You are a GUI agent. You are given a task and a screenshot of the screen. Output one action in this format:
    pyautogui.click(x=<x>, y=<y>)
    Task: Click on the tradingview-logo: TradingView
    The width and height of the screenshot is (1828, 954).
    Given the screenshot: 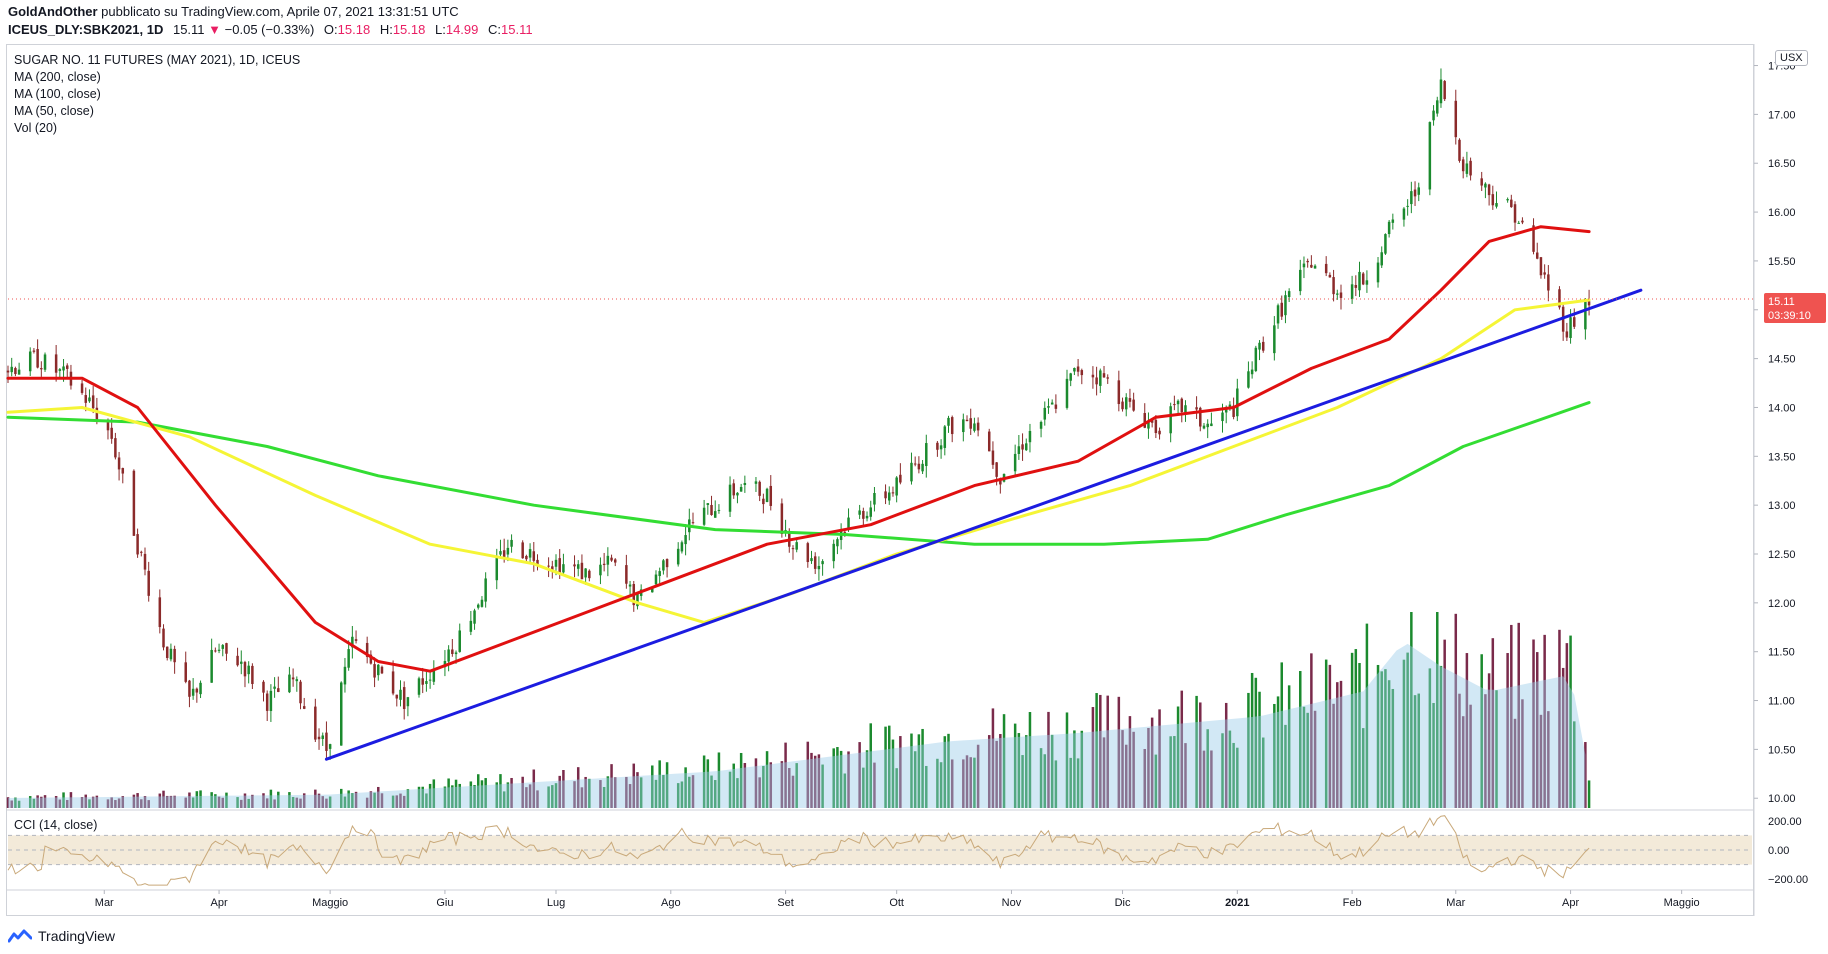 What is the action you would take?
    pyautogui.click(x=61, y=936)
    